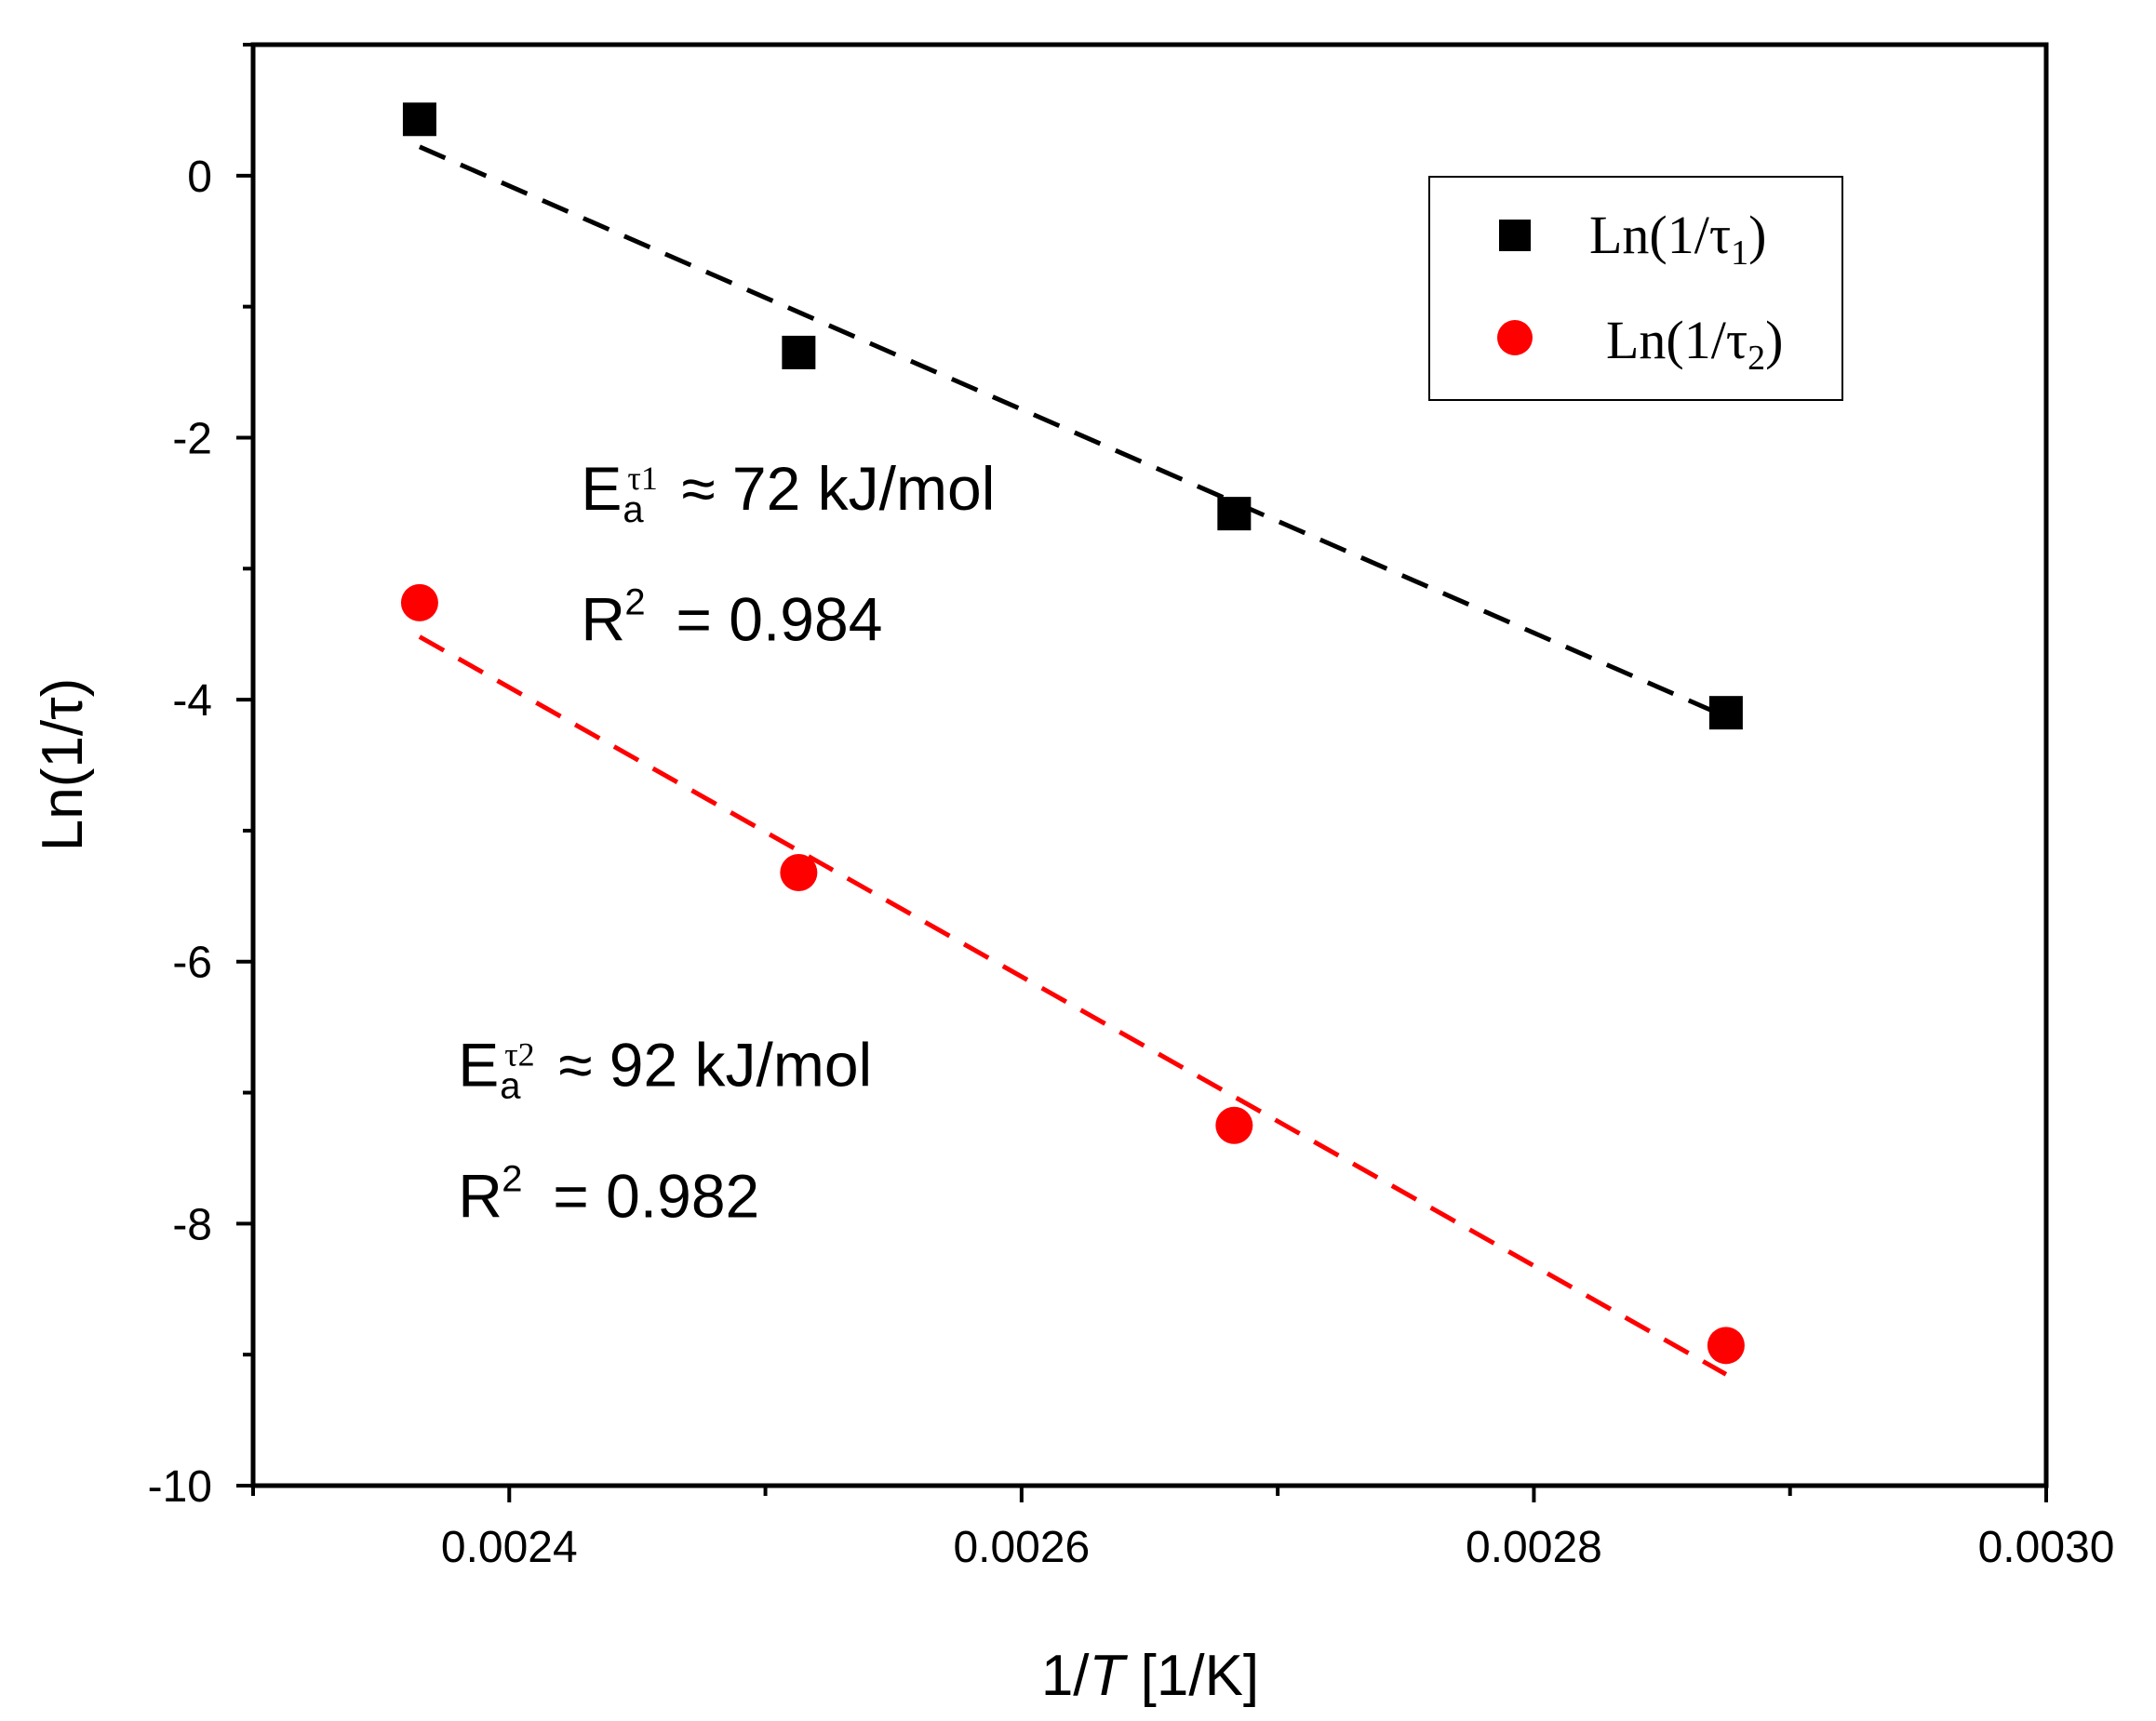 Image resolution: width=2156 pixels, height=1721 pixels. I want to click on y-axis-title: Ln(1/τ), so click(63, 764).